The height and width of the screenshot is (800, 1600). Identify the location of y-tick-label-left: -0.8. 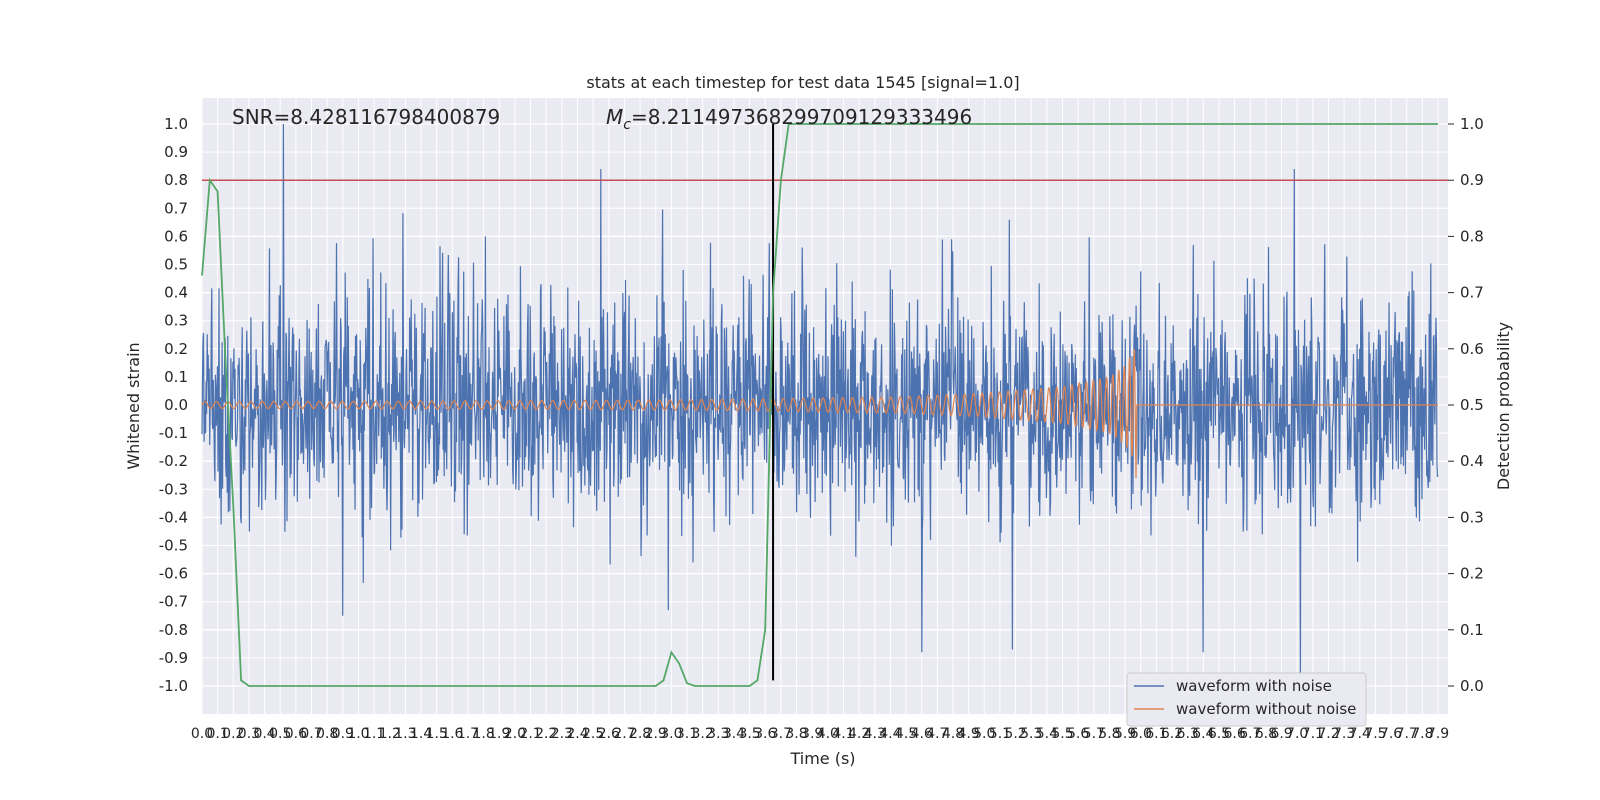
(173, 630).